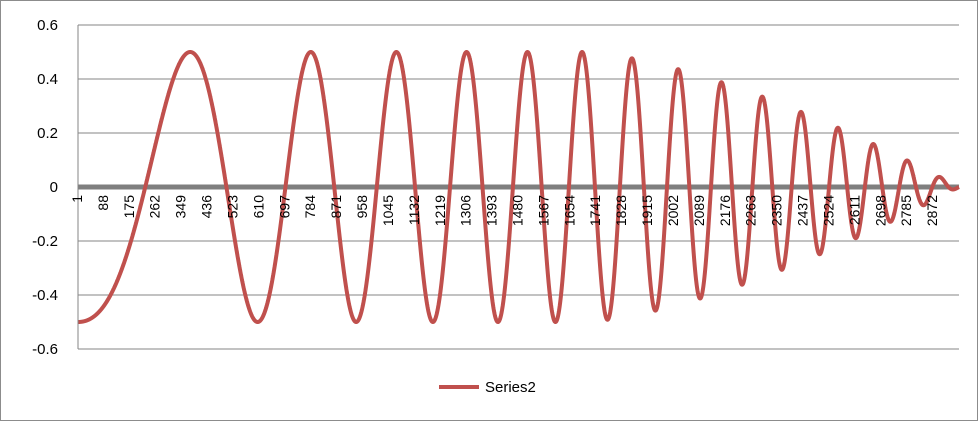 The height and width of the screenshot is (421, 978). I want to click on x-tick-label: 2698, so click(880, 210).